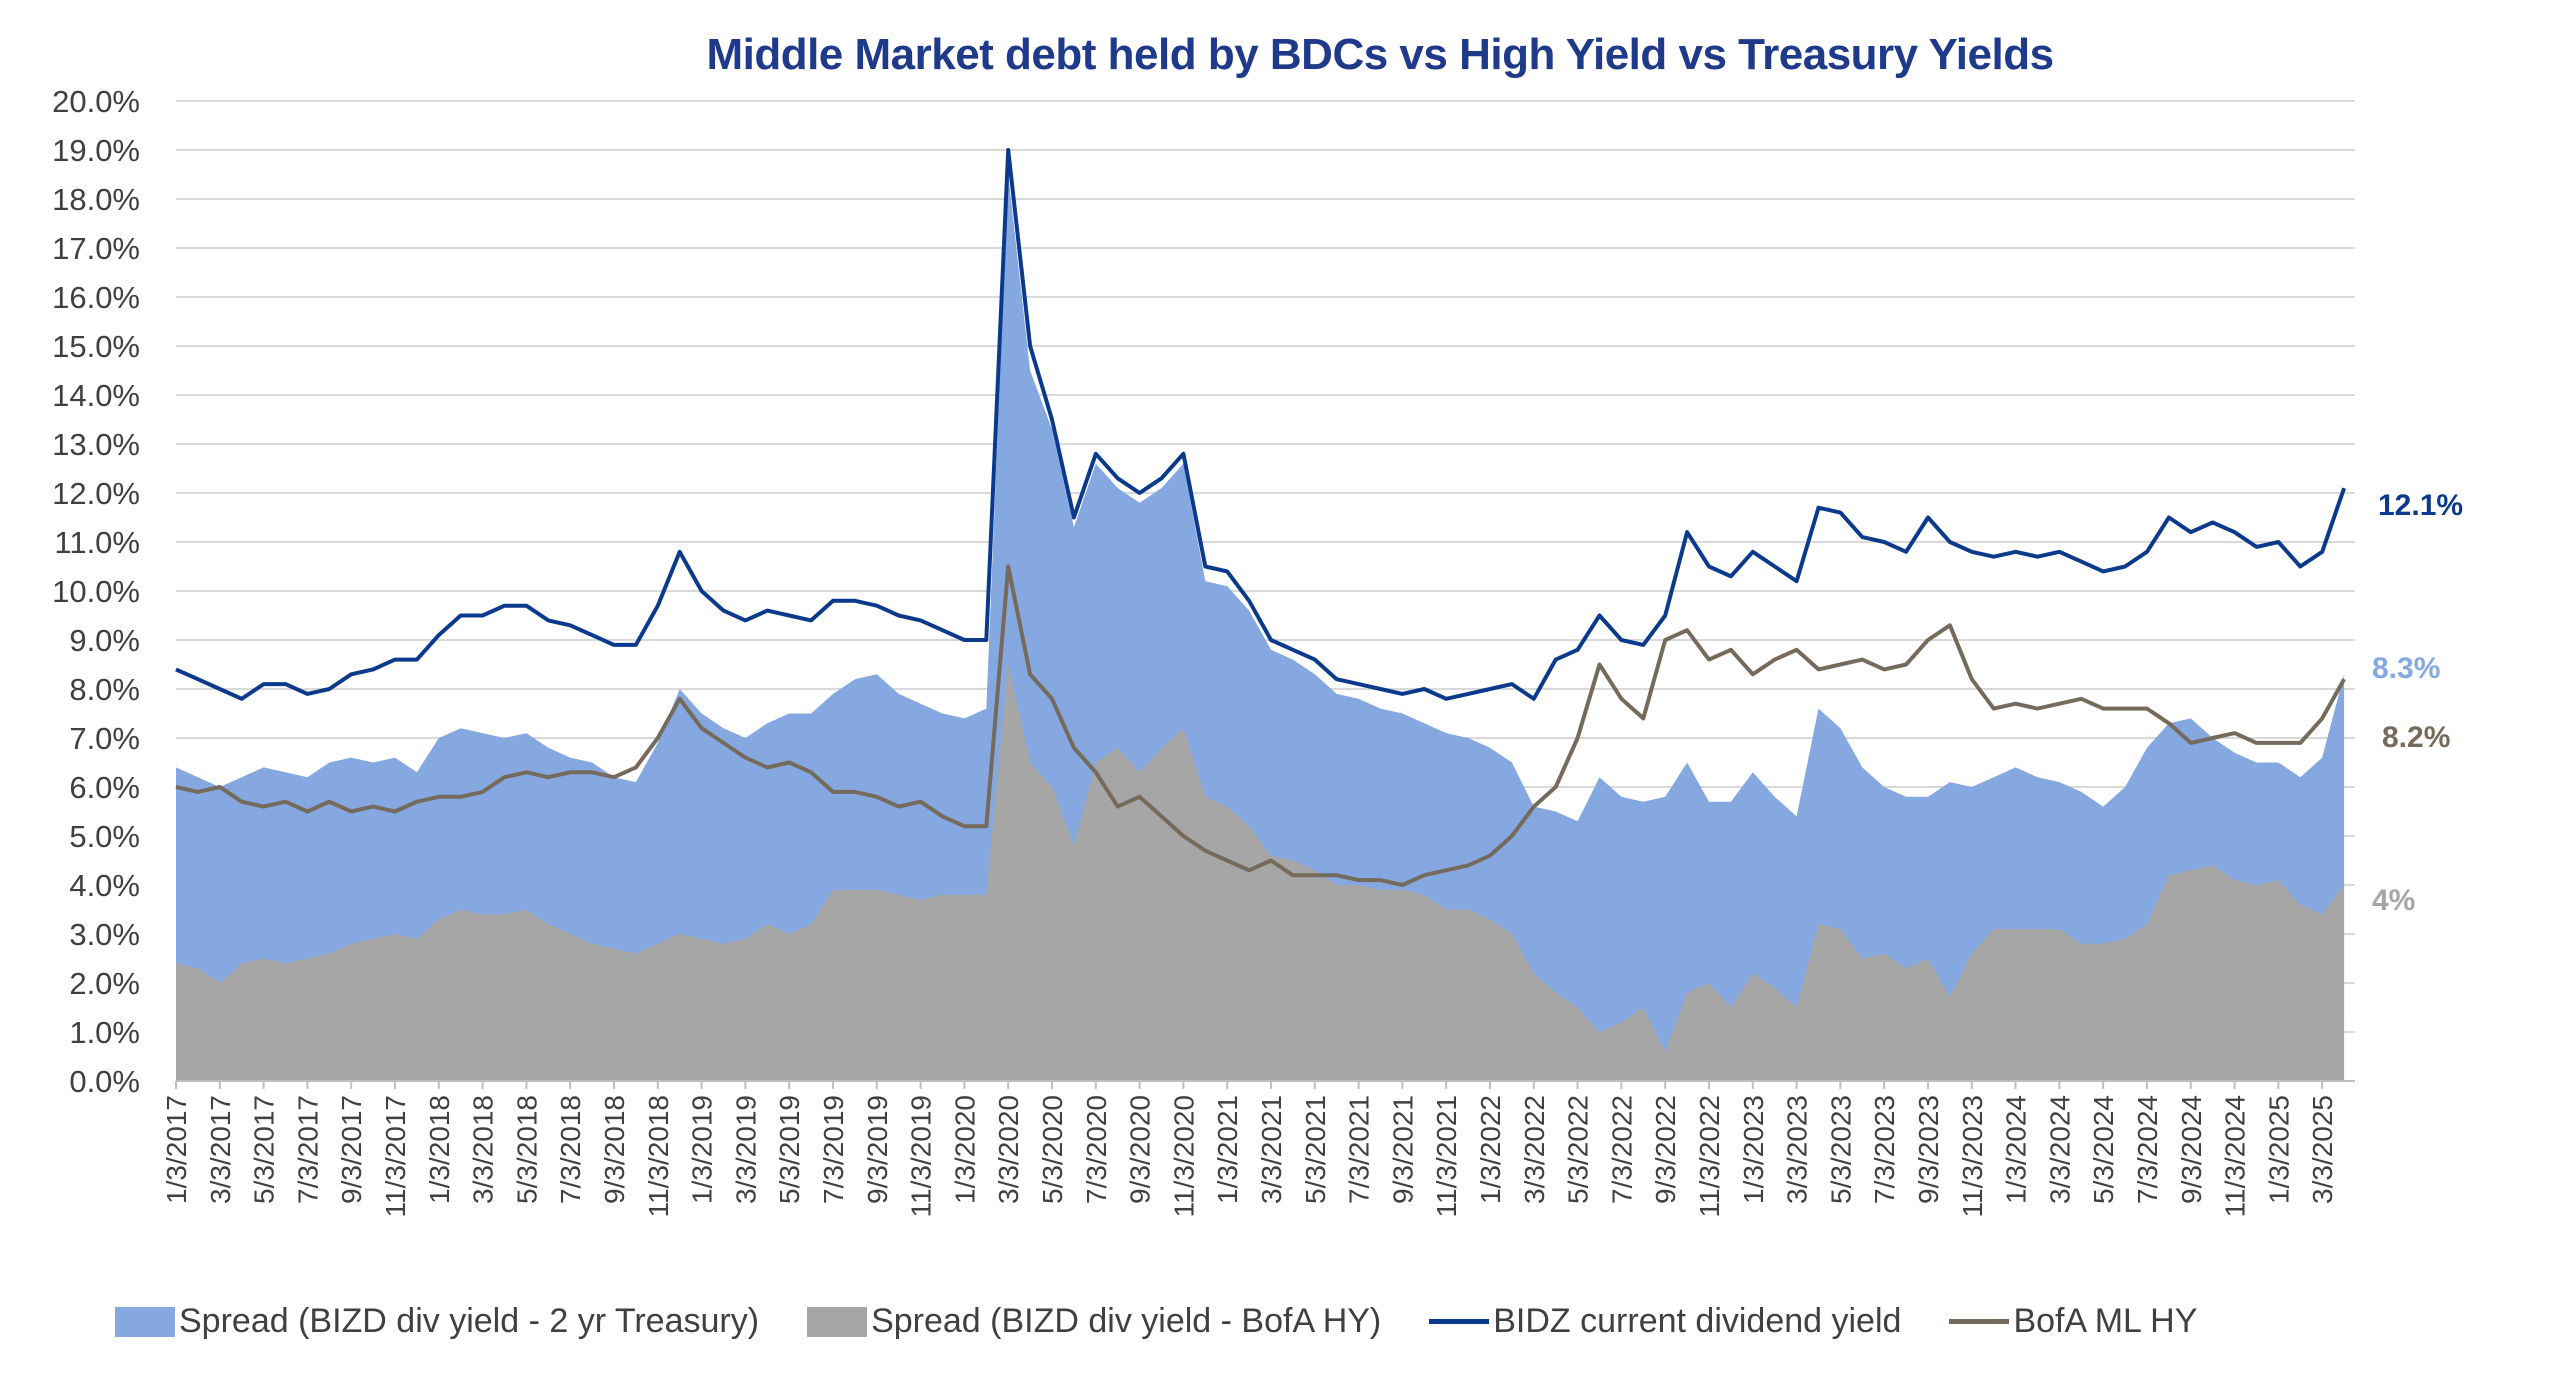 The image size is (2560, 1390). What do you see at coordinates (1578, 1149) in the screenshot?
I see `x-tick-label: 5/3/2022` at bounding box center [1578, 1149].